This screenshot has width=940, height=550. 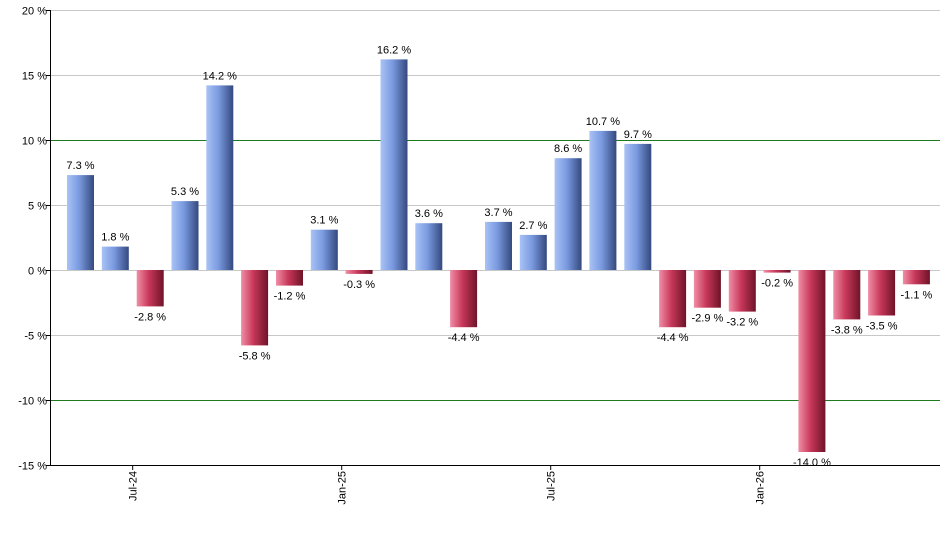 What do you see at coordinates (359, 285) in the screenshot?
I see `data-label: -0.3 %` at bounding box center [359, 285].